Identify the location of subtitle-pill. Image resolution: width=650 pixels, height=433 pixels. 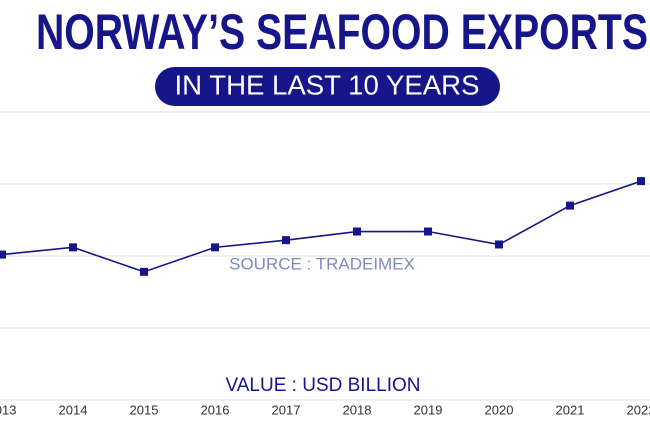
(327, 86).